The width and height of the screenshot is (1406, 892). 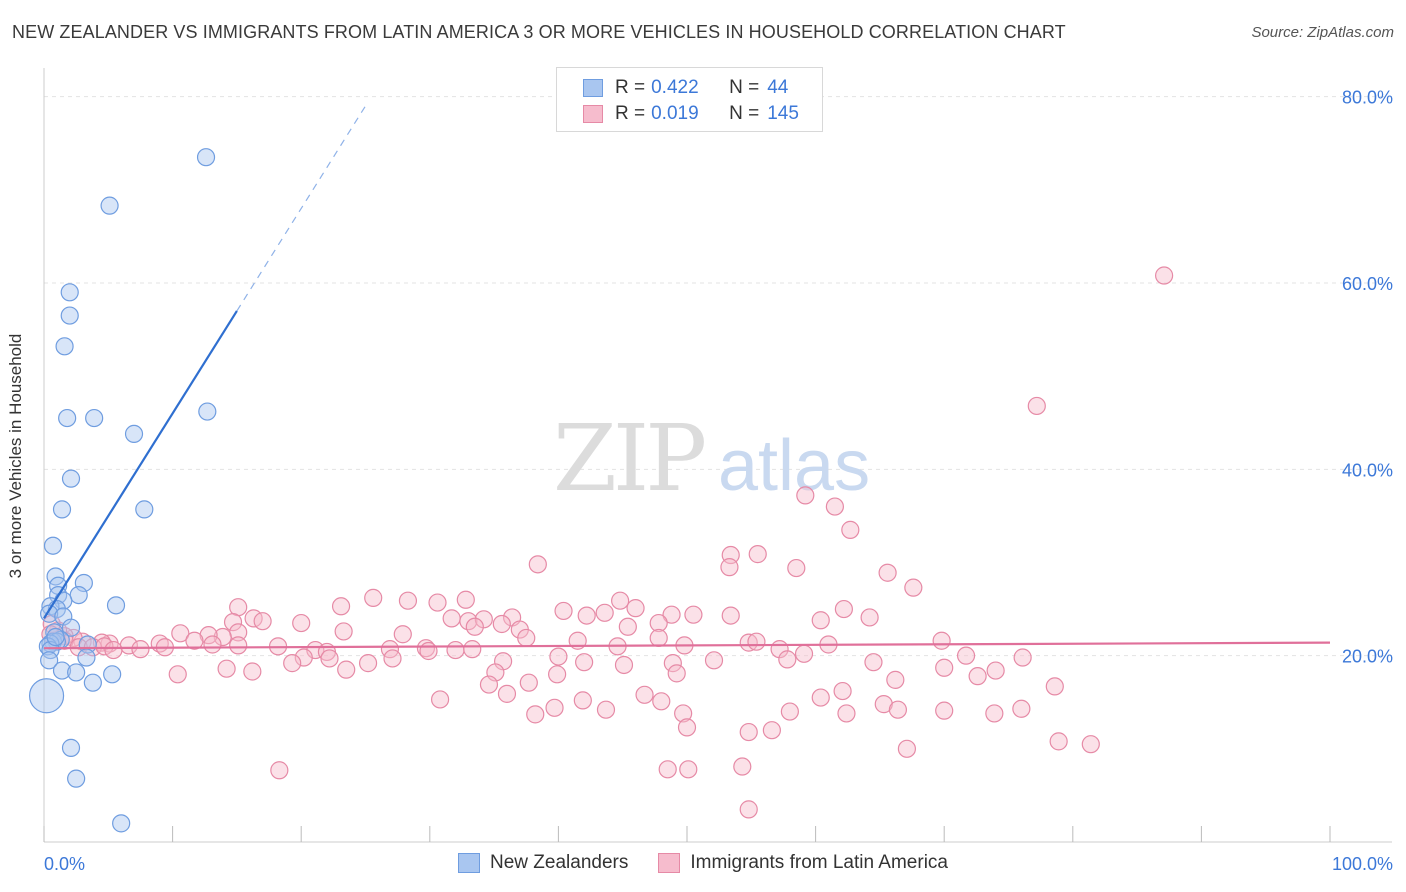 What do you see at coordinates (819, 862) in the screenshot?
I see `series-legend-label: Immigrants from Latin America` at bounding box center [819, 862].